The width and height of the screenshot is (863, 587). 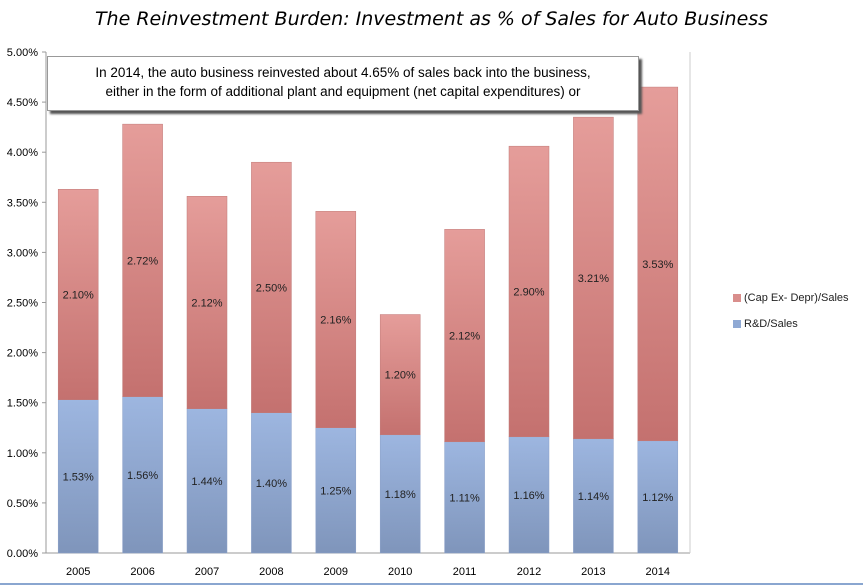 I want to click on bar-rd-2006, so click(x=142, y=475).